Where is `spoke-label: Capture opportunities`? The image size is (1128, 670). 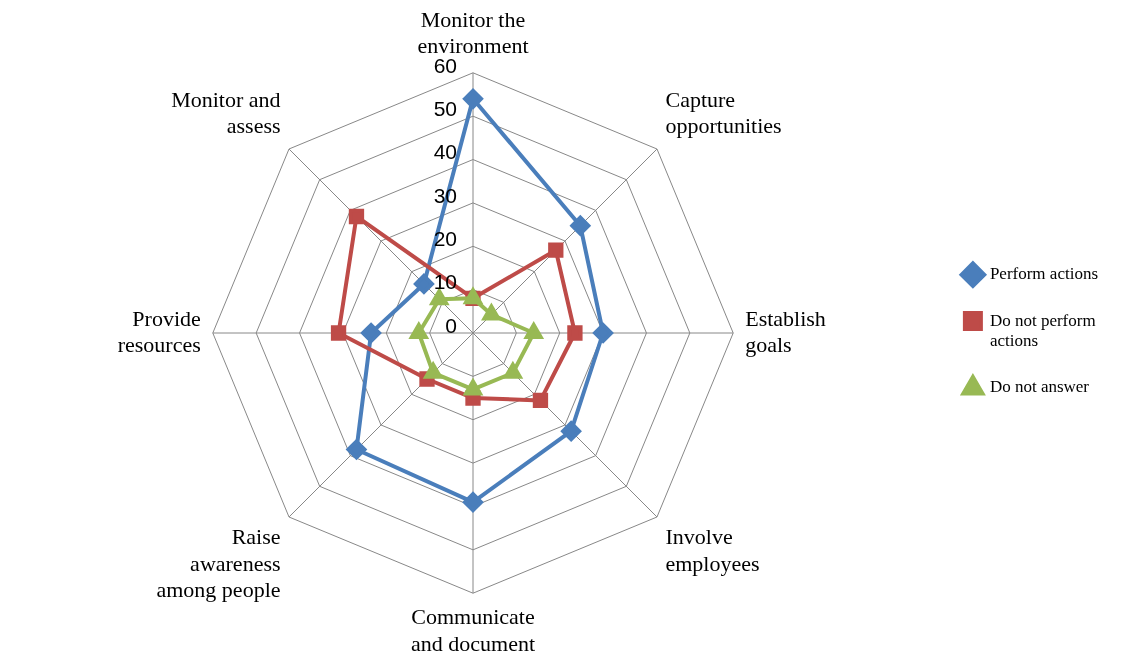 spoke-label: Capture opportunities is located at coordinates (723, 112).